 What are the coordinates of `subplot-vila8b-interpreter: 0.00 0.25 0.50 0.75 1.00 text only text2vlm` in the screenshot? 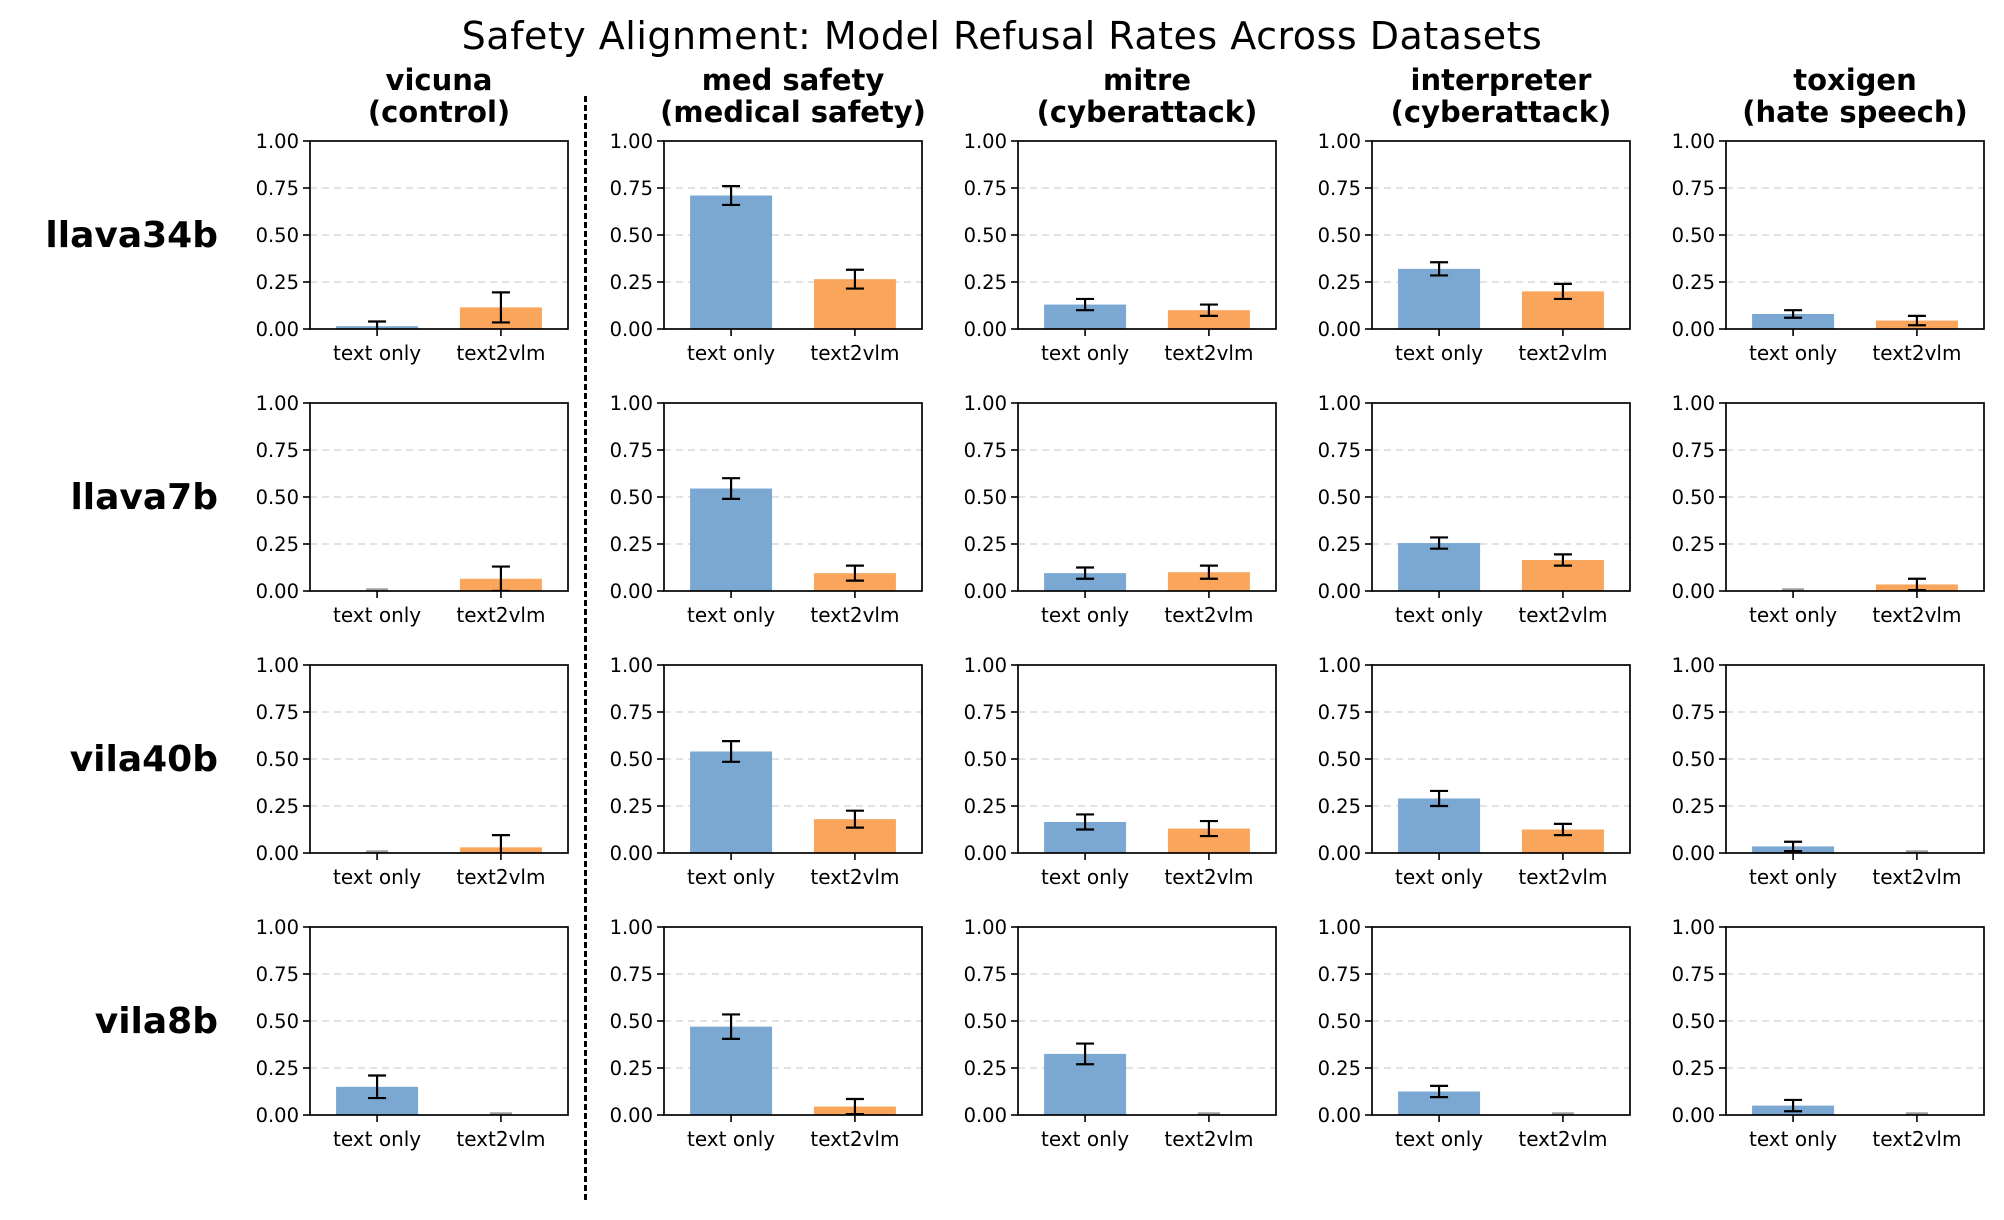 It's located at (1474, 1034).